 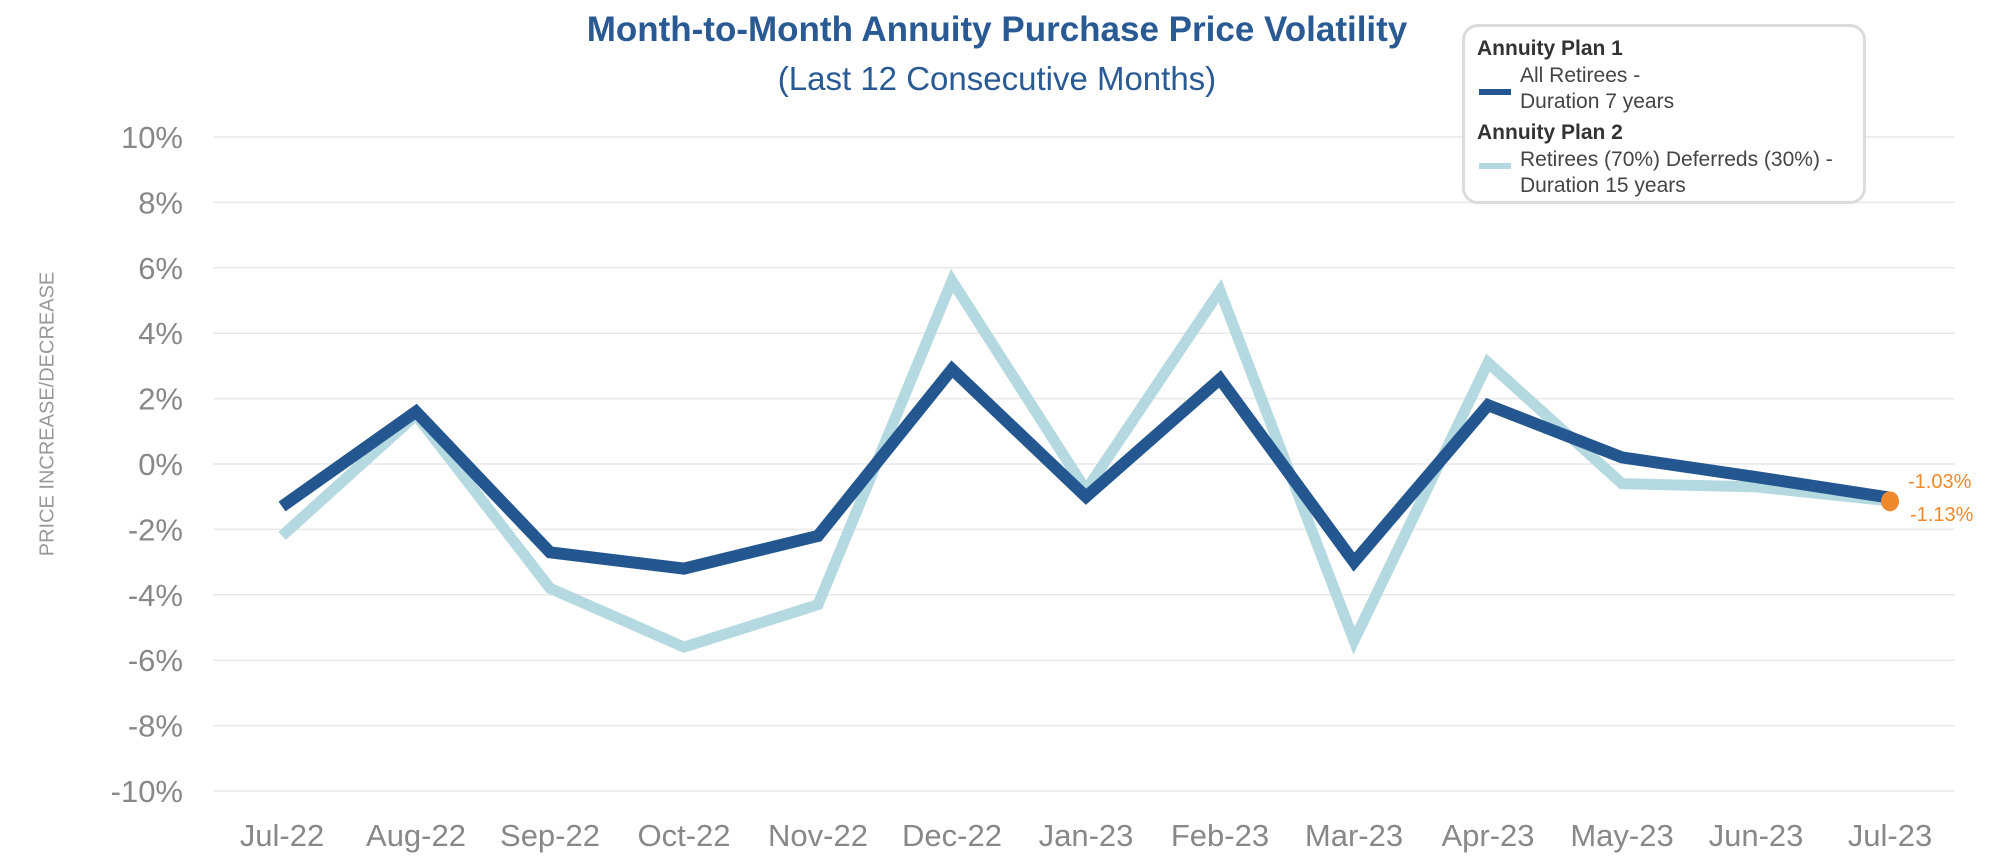 I want to click on endpoint-marker, so click(x=1890, y=501).